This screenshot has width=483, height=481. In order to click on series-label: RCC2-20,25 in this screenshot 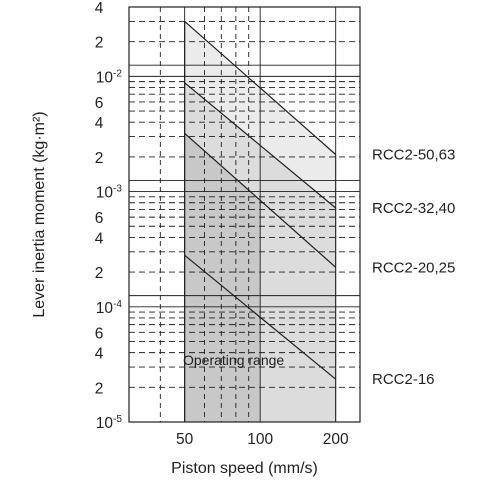, I will do `click(413, 267)`.